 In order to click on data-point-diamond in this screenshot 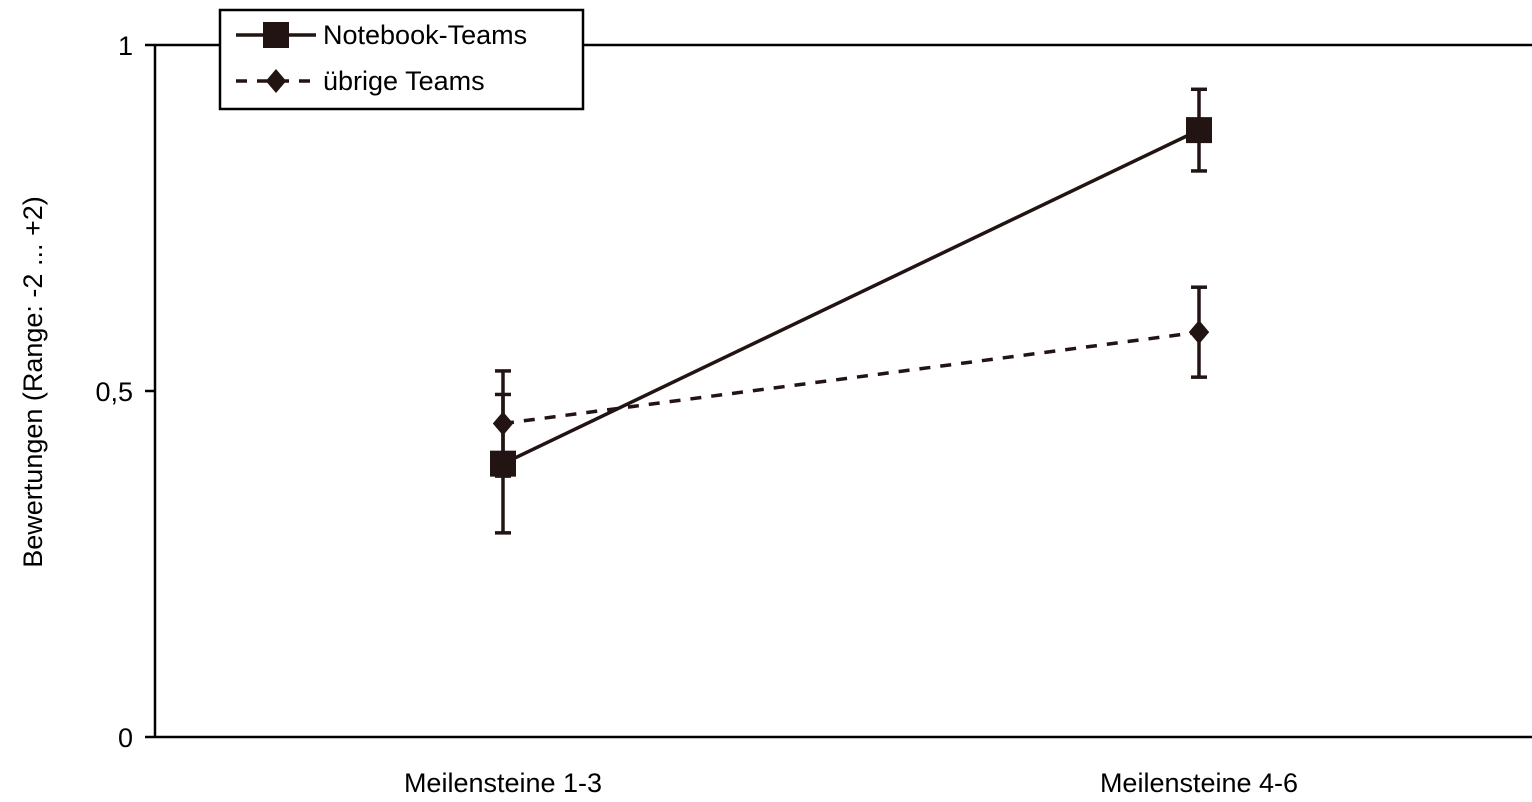, I will do `click(1199, 332)`.